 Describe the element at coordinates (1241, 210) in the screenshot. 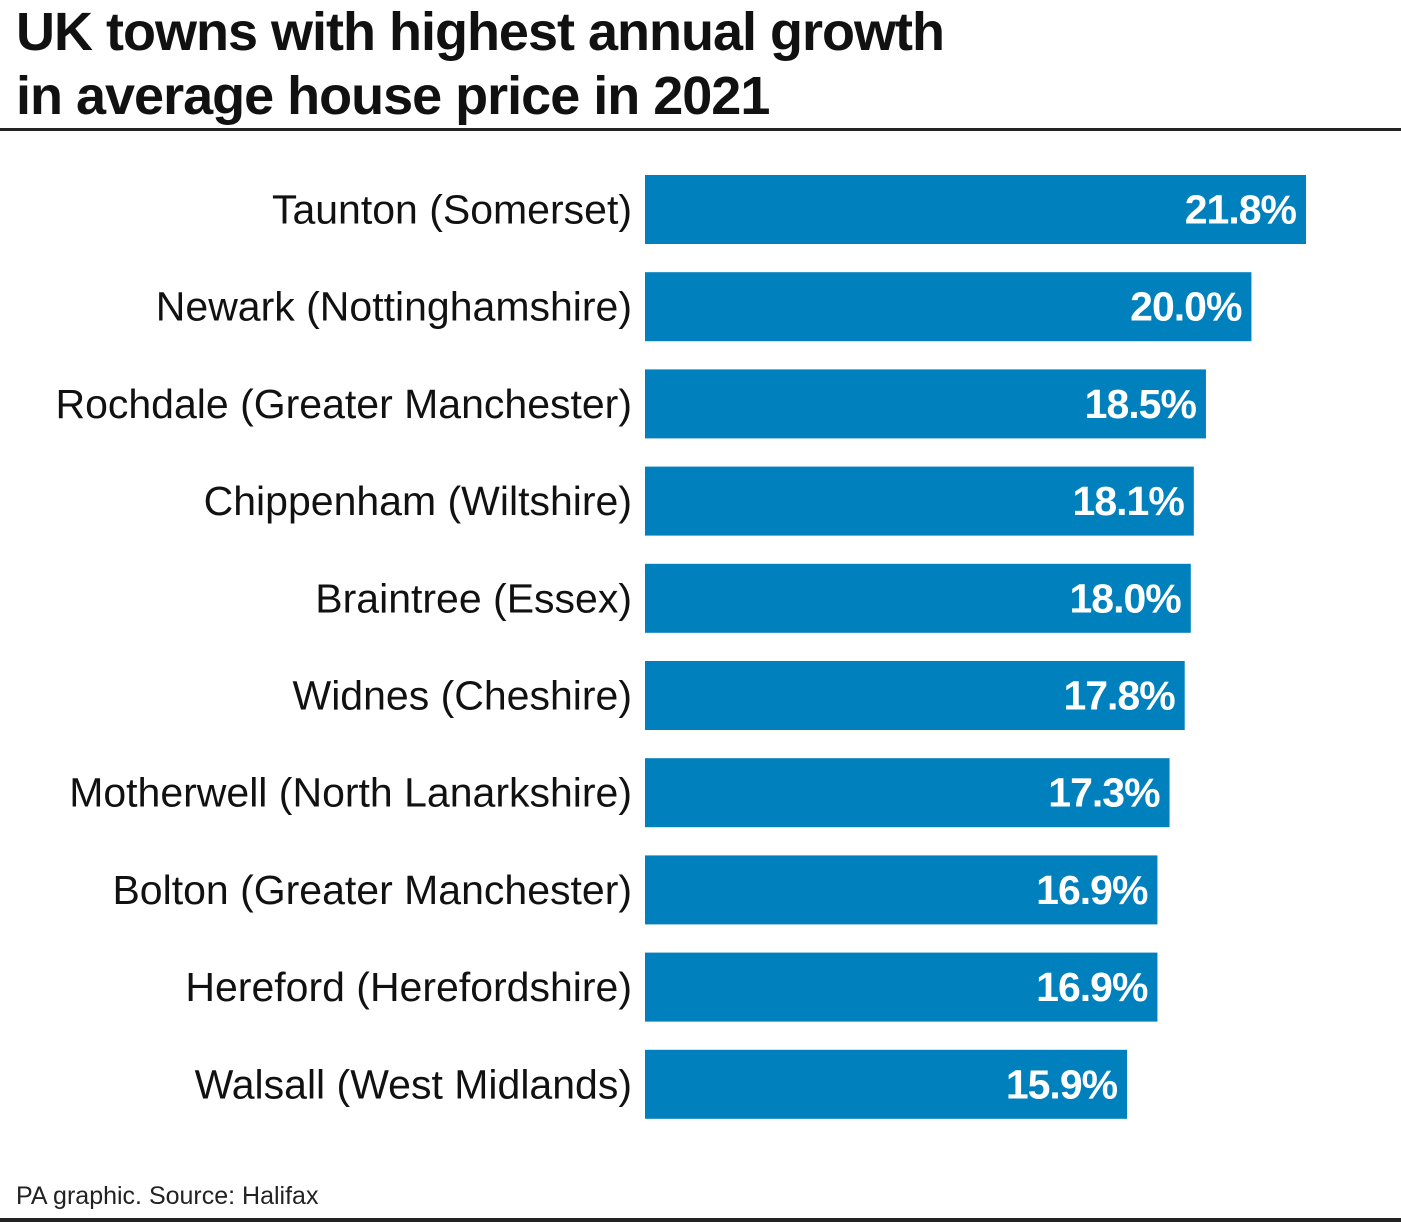

I see `value-label: 21.8%` at that location.